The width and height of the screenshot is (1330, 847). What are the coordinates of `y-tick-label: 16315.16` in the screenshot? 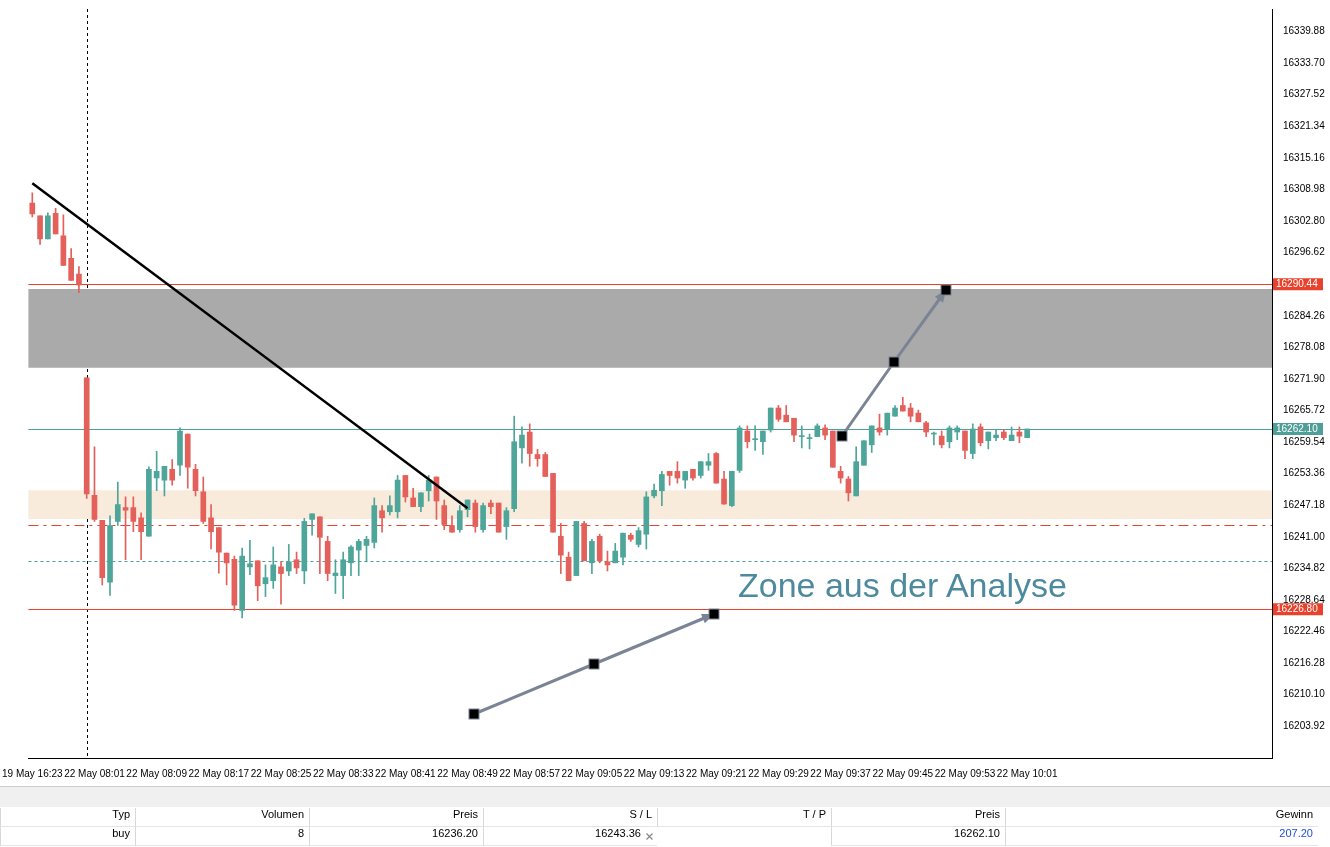 It's located at (1304, 157).